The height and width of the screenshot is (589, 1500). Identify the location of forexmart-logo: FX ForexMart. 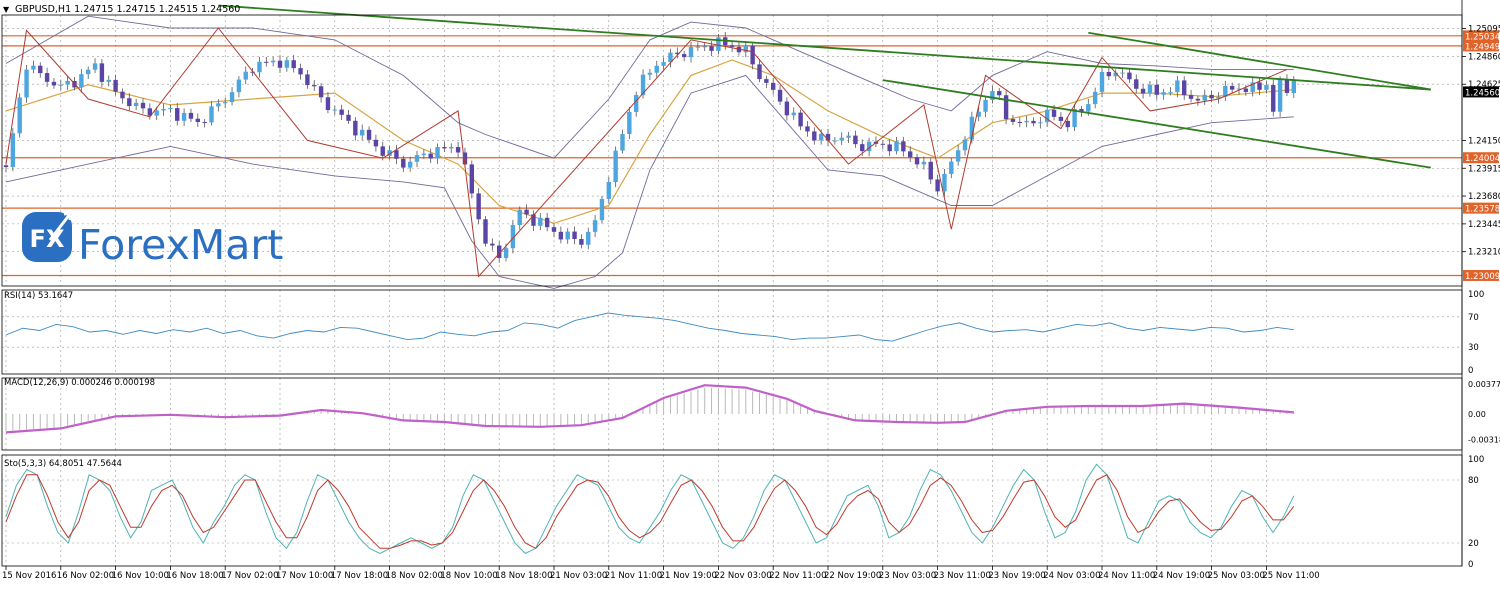
(152, 240).